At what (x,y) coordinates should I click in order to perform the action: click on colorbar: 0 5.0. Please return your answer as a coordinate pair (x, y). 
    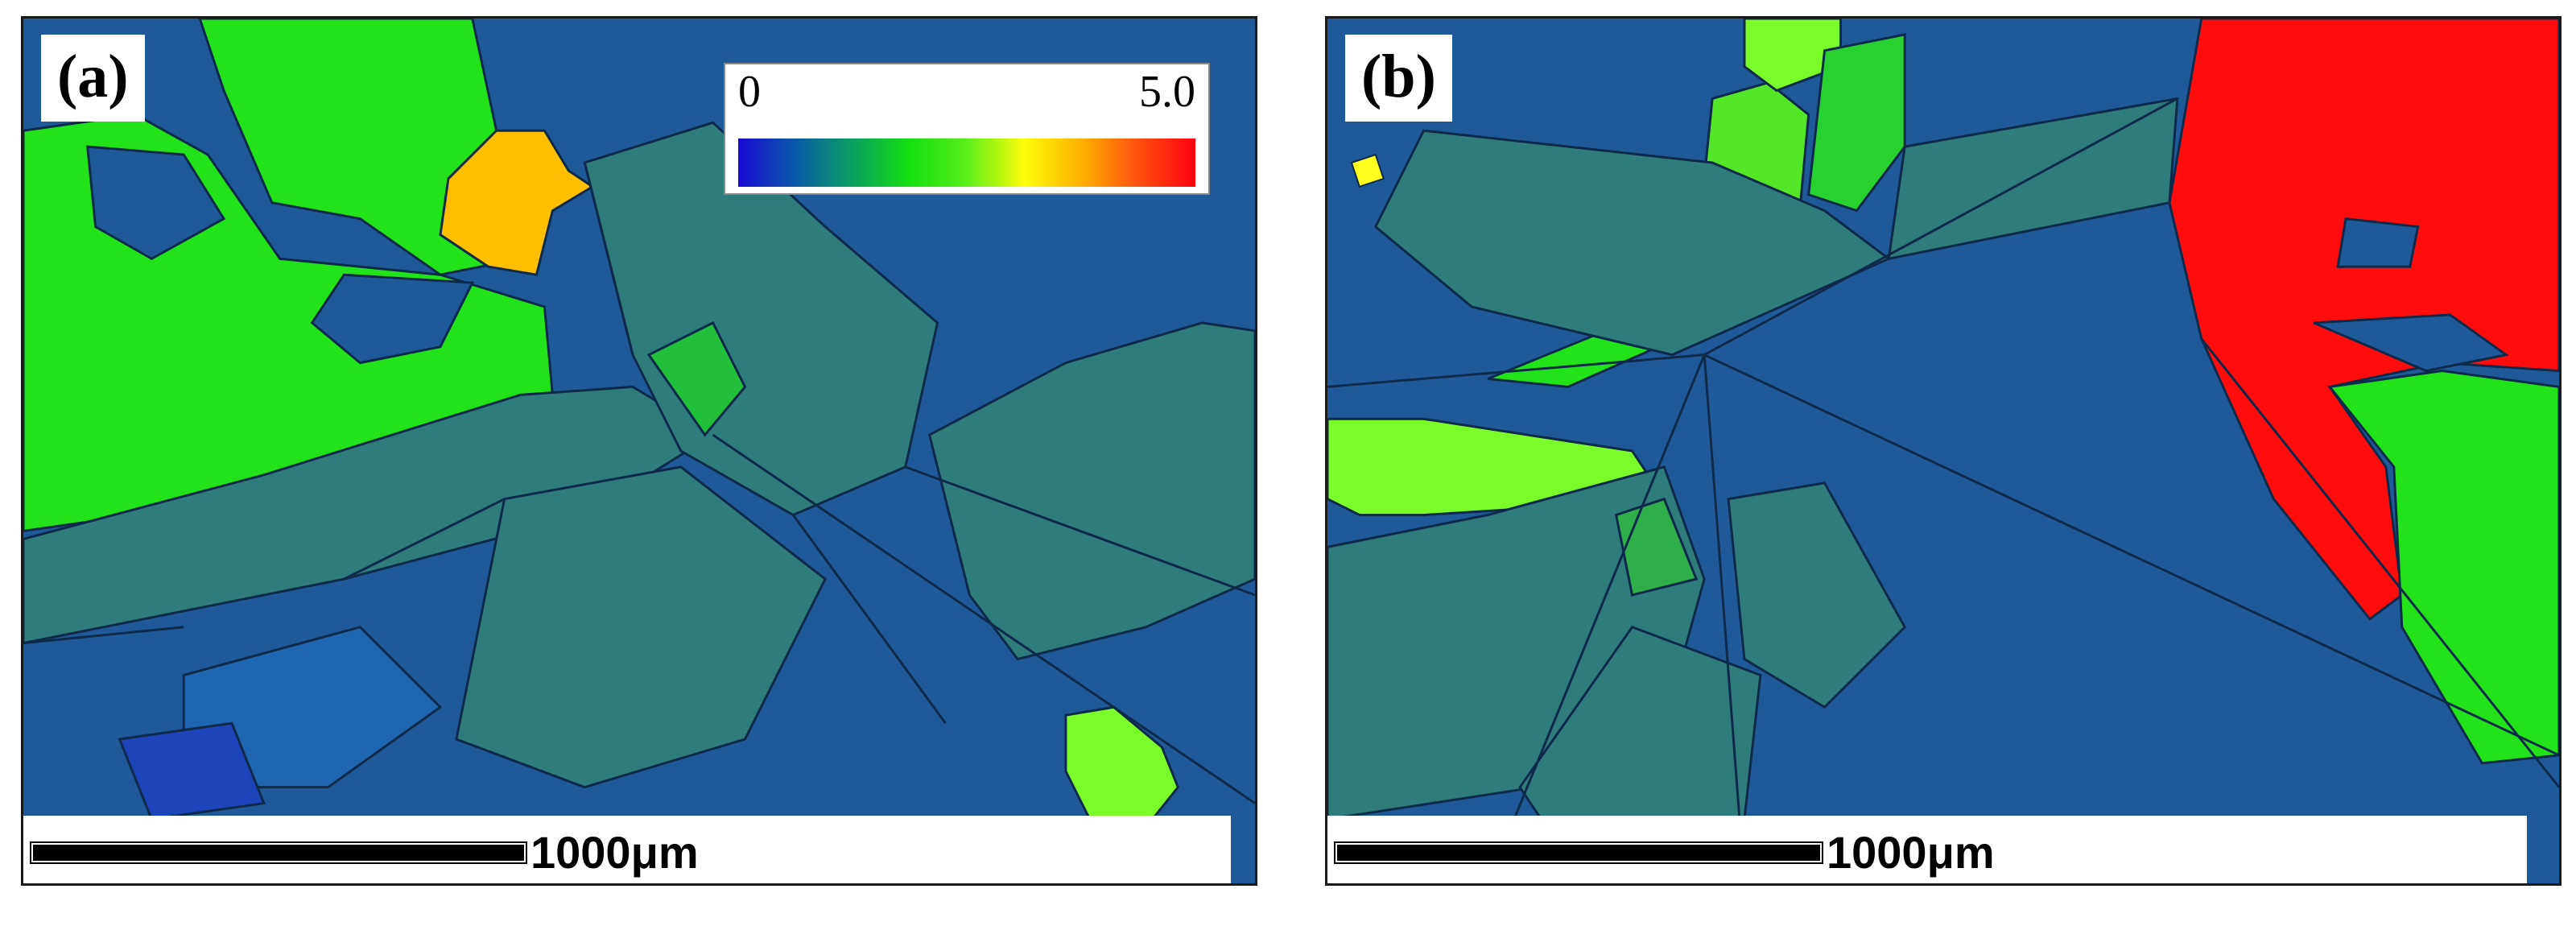
    Looking at the image, I should click on (967, 129).